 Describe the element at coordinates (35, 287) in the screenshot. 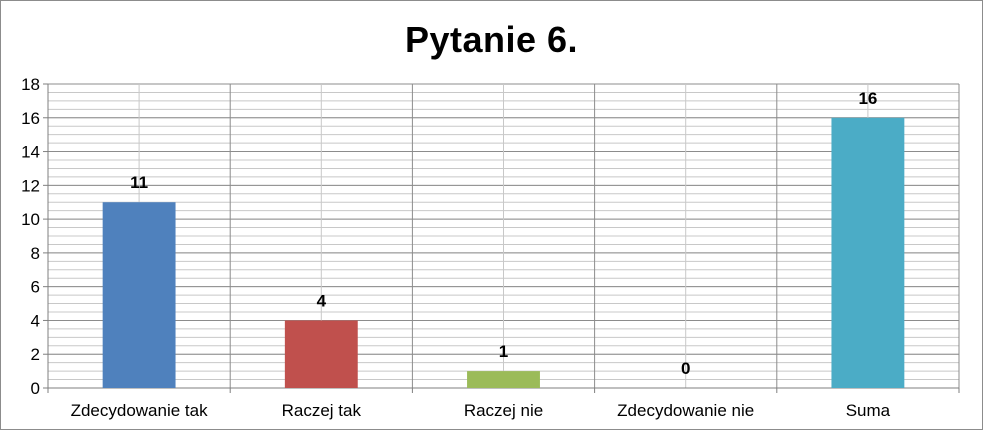

I see `y-tick-label: 6` at that location.